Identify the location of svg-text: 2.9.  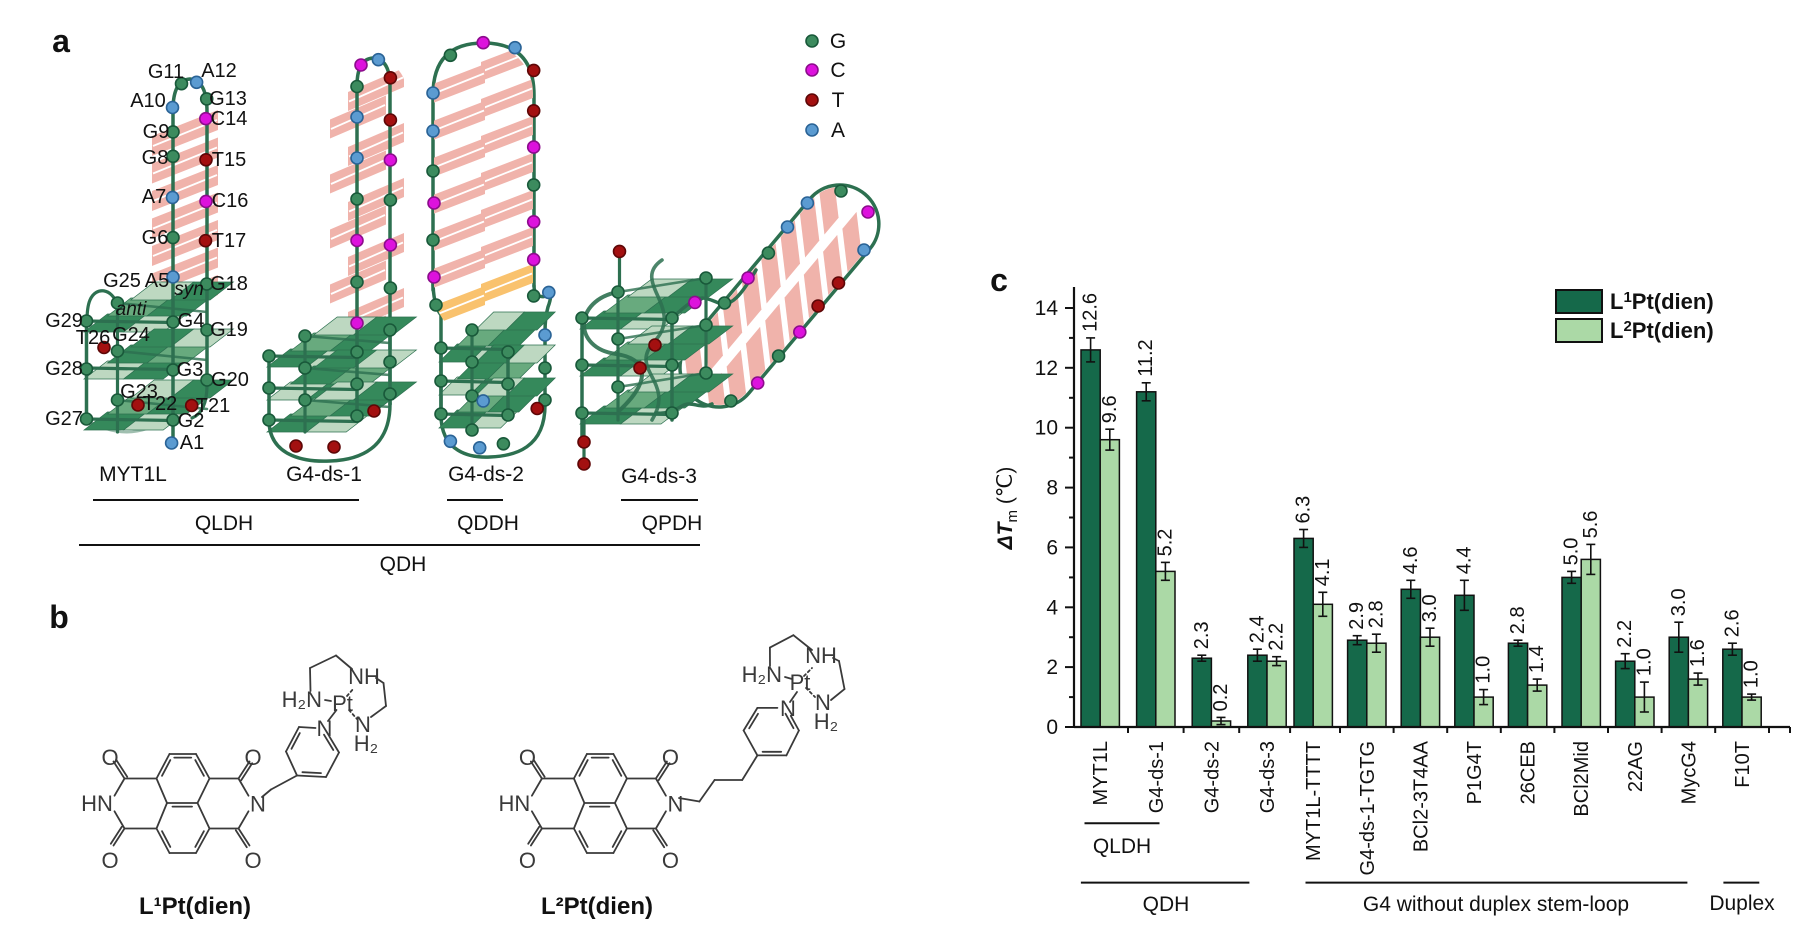
(1357, 616).